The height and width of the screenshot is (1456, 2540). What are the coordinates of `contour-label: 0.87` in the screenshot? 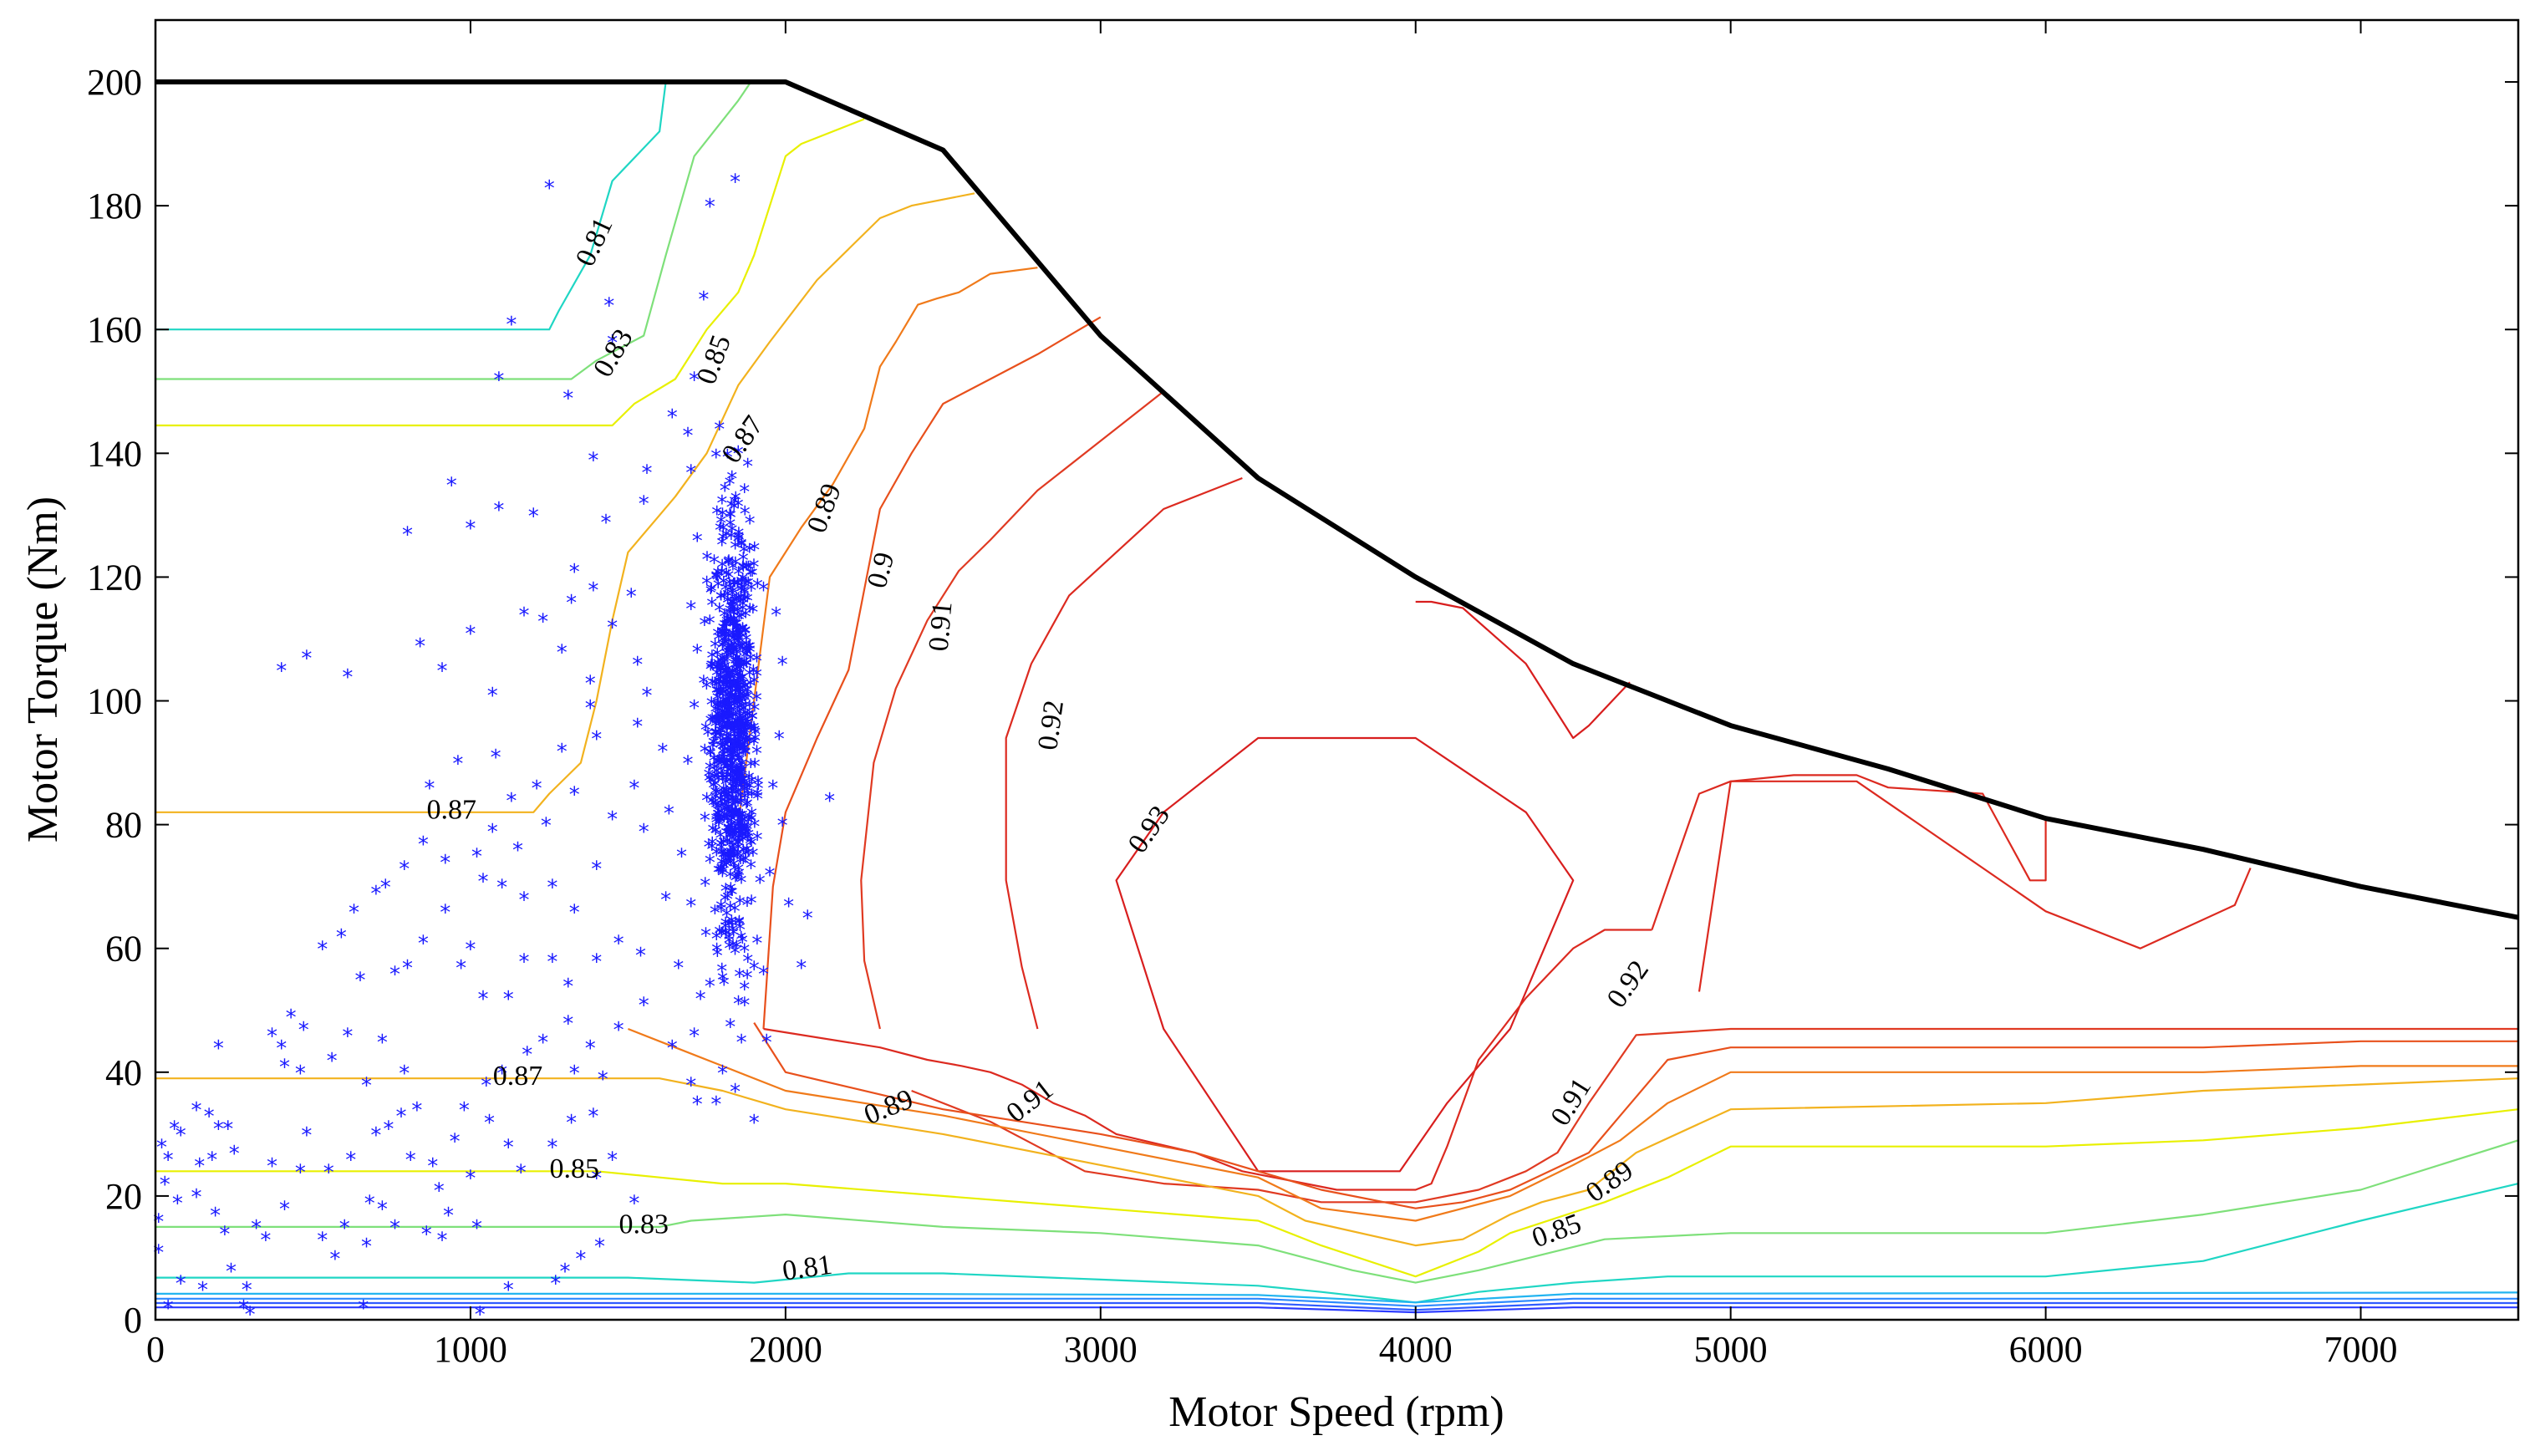 It's located at (452, 810).